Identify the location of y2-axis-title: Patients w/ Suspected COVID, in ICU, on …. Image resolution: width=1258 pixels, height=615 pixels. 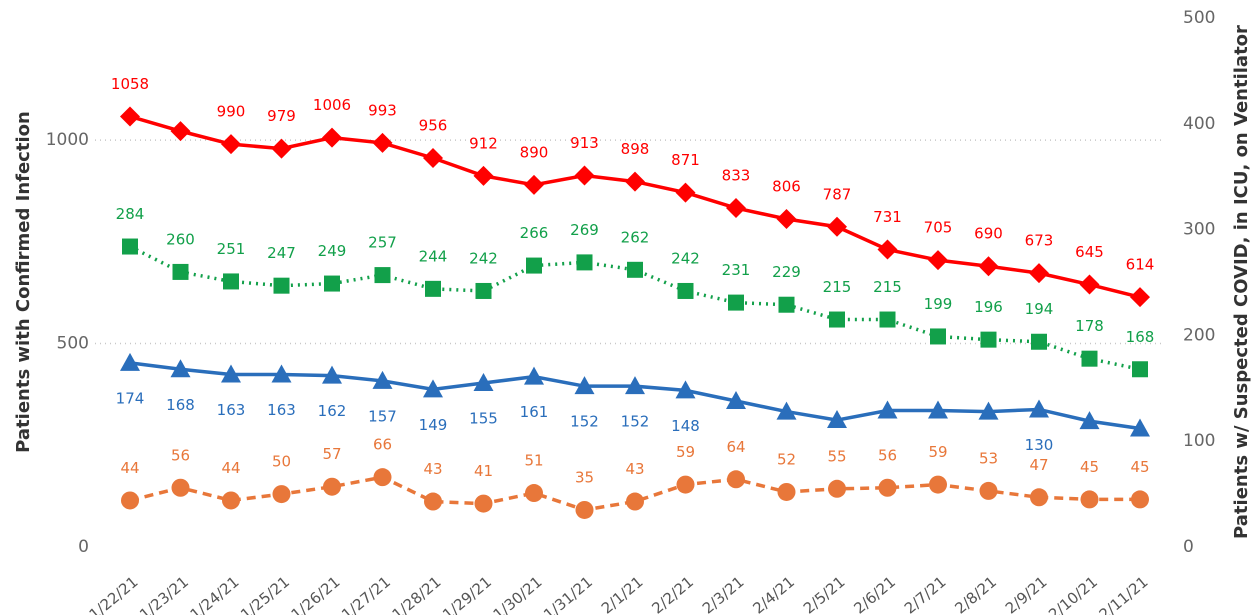
(1241, 282).